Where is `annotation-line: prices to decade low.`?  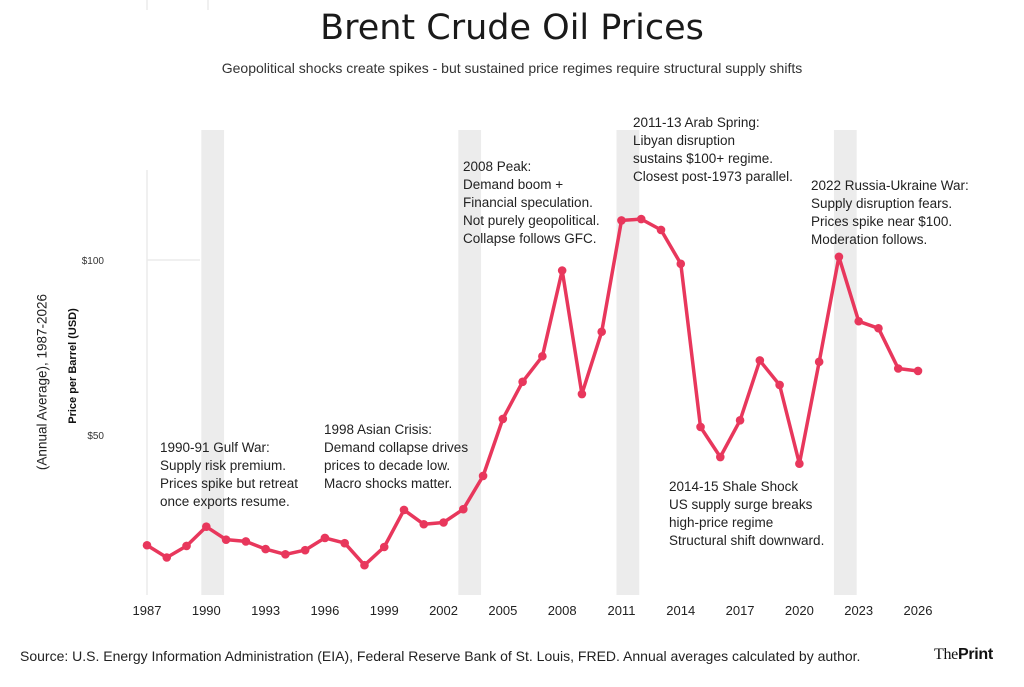 annotation-line: prices to decade low. is located at coordinates (387, 465).